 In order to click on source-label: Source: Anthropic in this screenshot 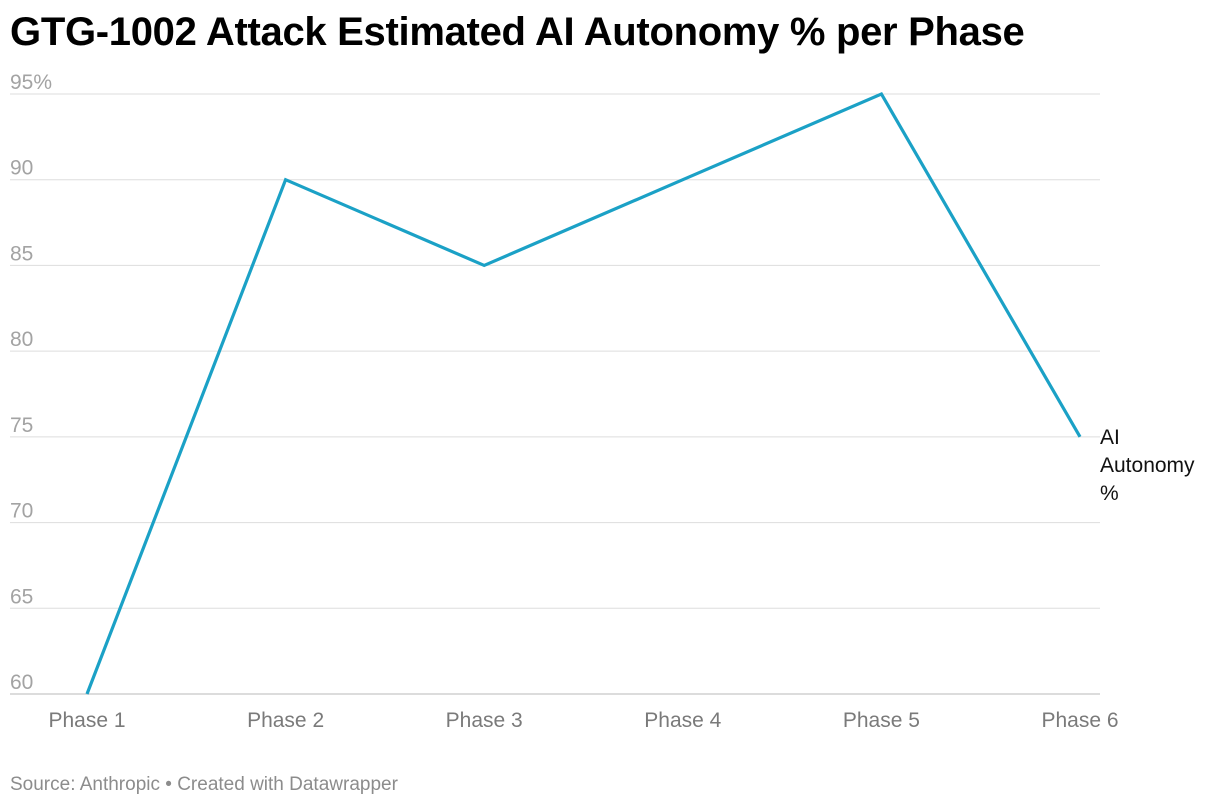, I will do `click(85, 784)`.